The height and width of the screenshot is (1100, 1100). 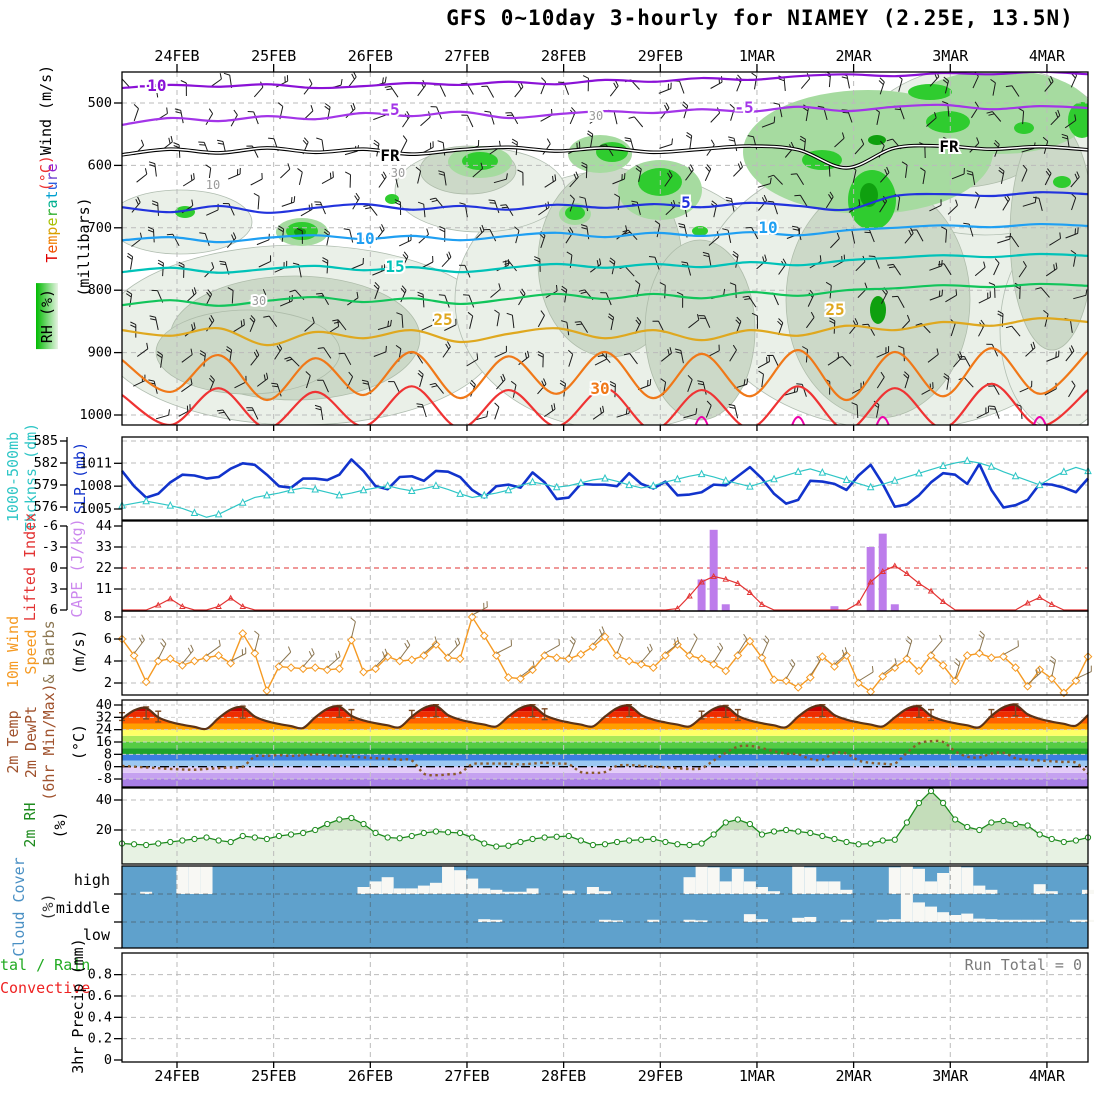 I want to click on cloud-bars-high, so click(x=617, y=880).